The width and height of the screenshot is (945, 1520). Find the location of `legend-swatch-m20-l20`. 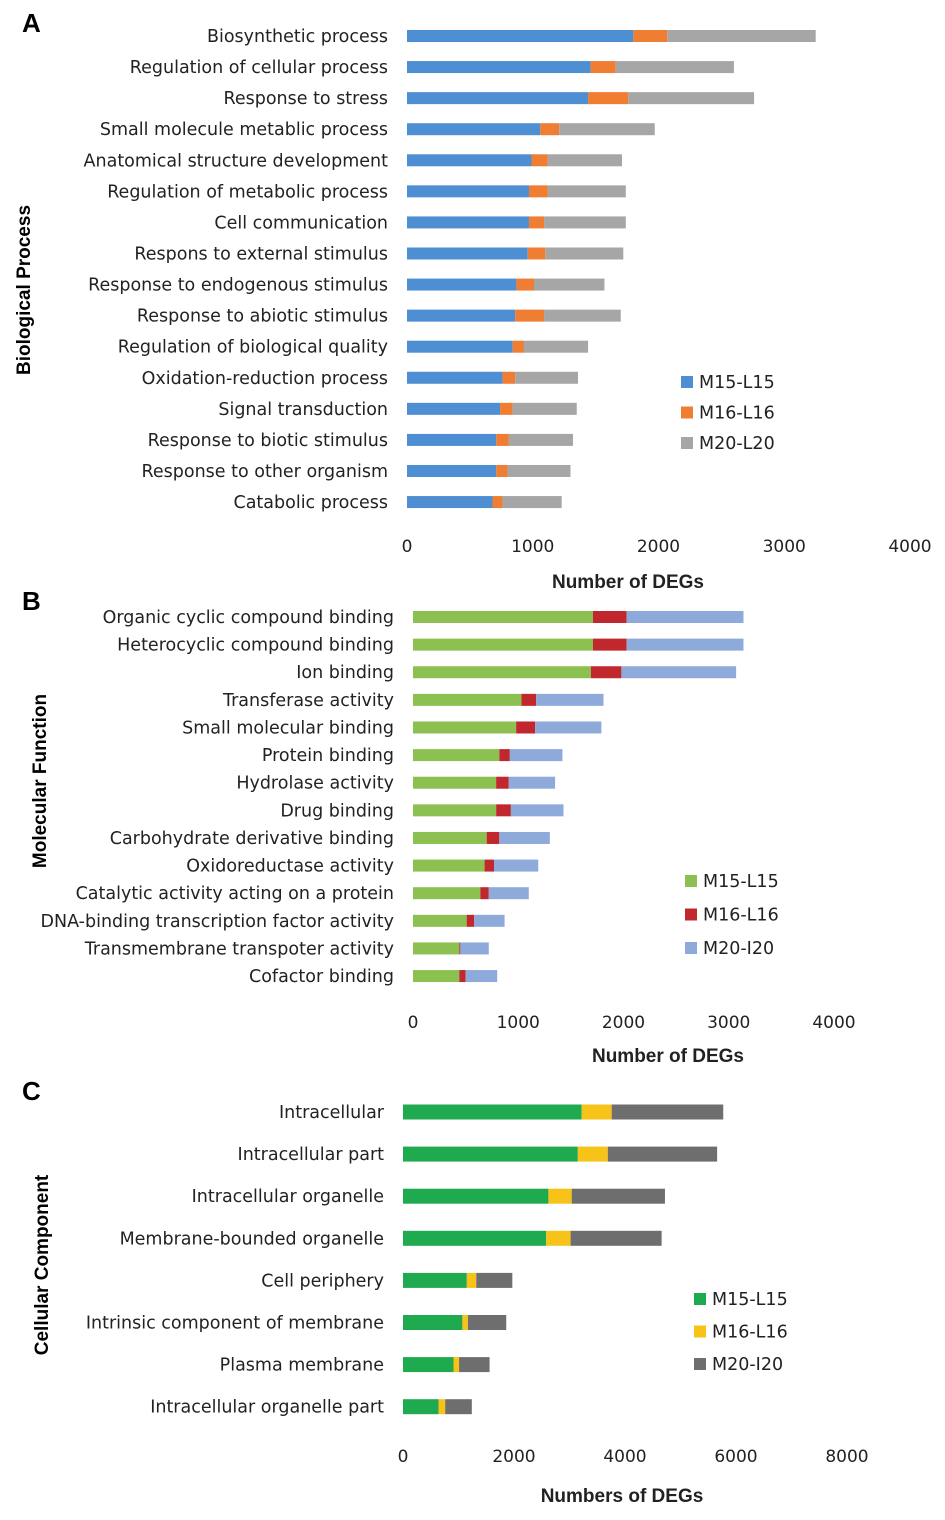

legend-swatch-m20-l20 is located at coordinates (687, 443).